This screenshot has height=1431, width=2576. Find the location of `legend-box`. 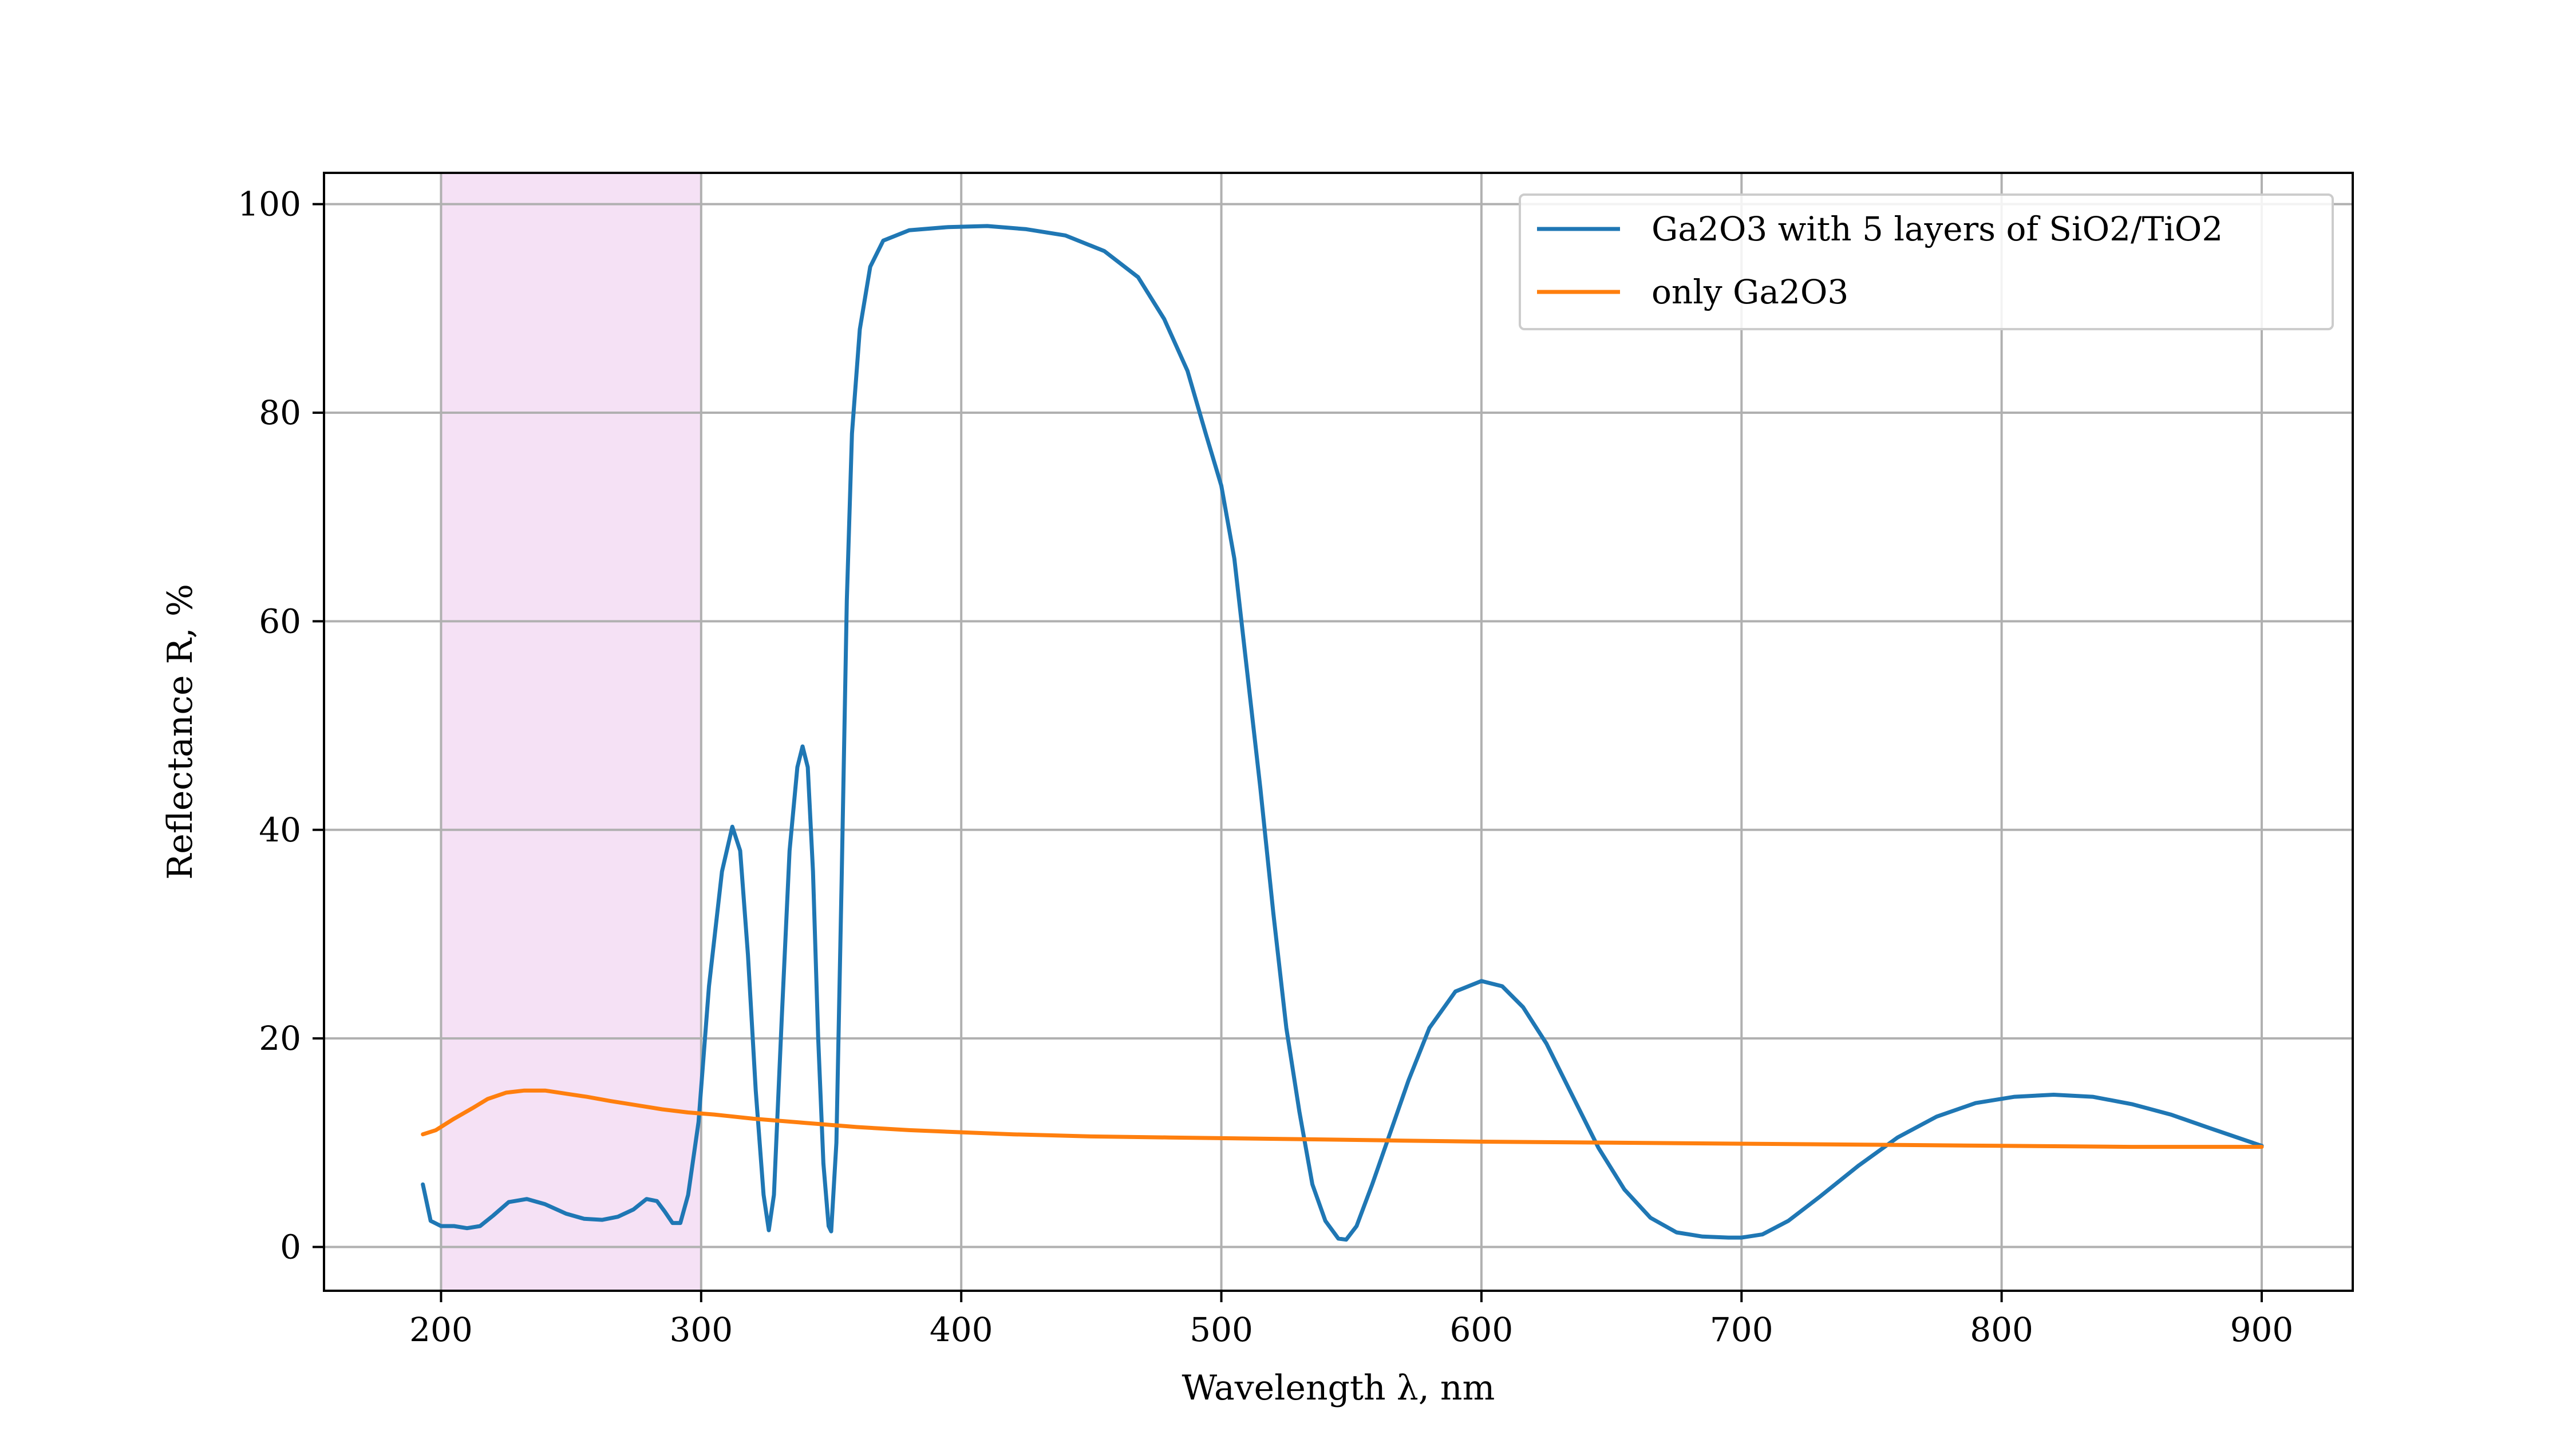

legend-box is located at coordinates (1926, 261).